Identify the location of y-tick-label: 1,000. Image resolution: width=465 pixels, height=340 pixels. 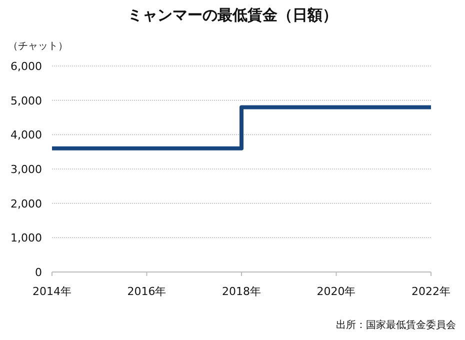
(26, 238).